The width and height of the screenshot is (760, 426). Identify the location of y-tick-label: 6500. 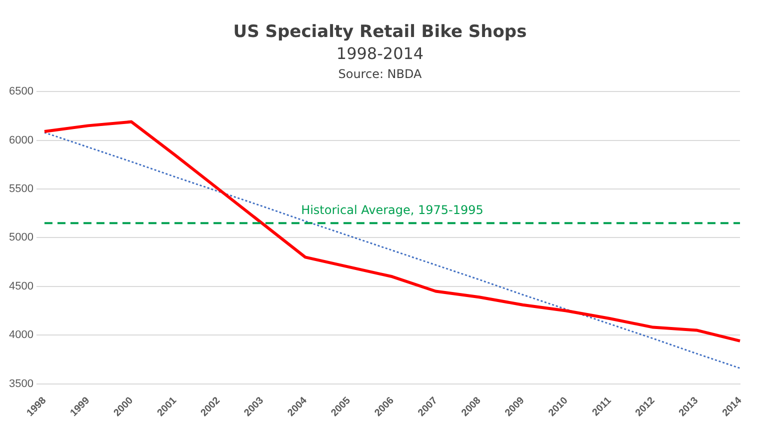
(21, 92).